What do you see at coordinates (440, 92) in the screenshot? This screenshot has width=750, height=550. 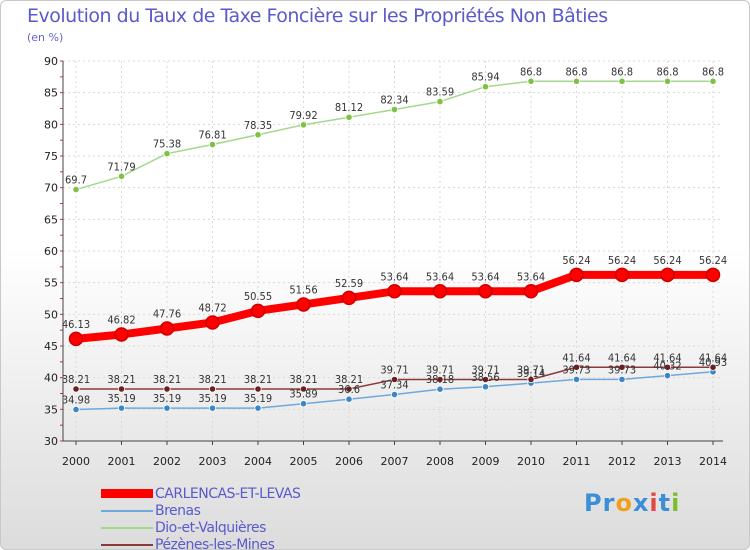 I see `data-label: 83.59` at bounding box center [440, 92].